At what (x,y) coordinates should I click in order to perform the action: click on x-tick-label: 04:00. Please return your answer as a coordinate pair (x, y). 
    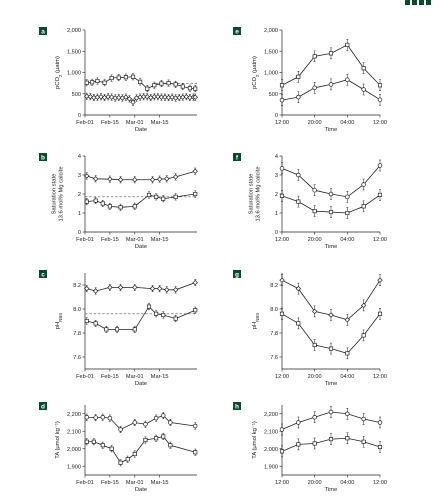
    Looking at the image, I should click on (347, 483).